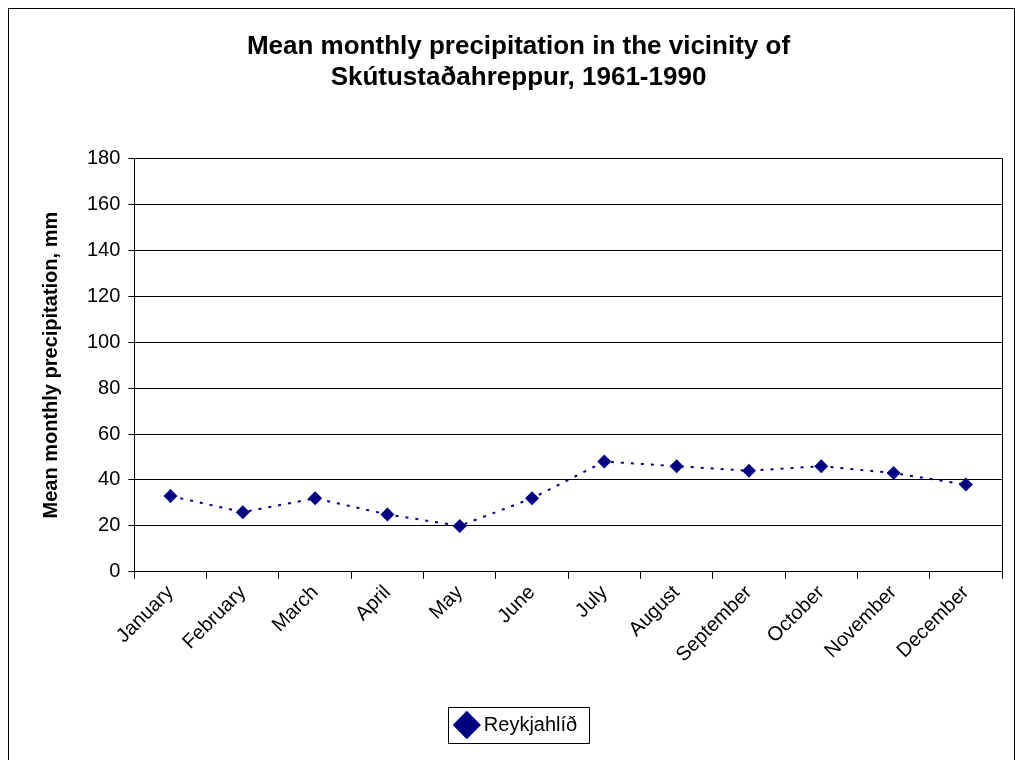  What do you see at coordinates (591, 601) in the screenshot?
I see `x-tick-label: July` at bounding box center [591, 601].